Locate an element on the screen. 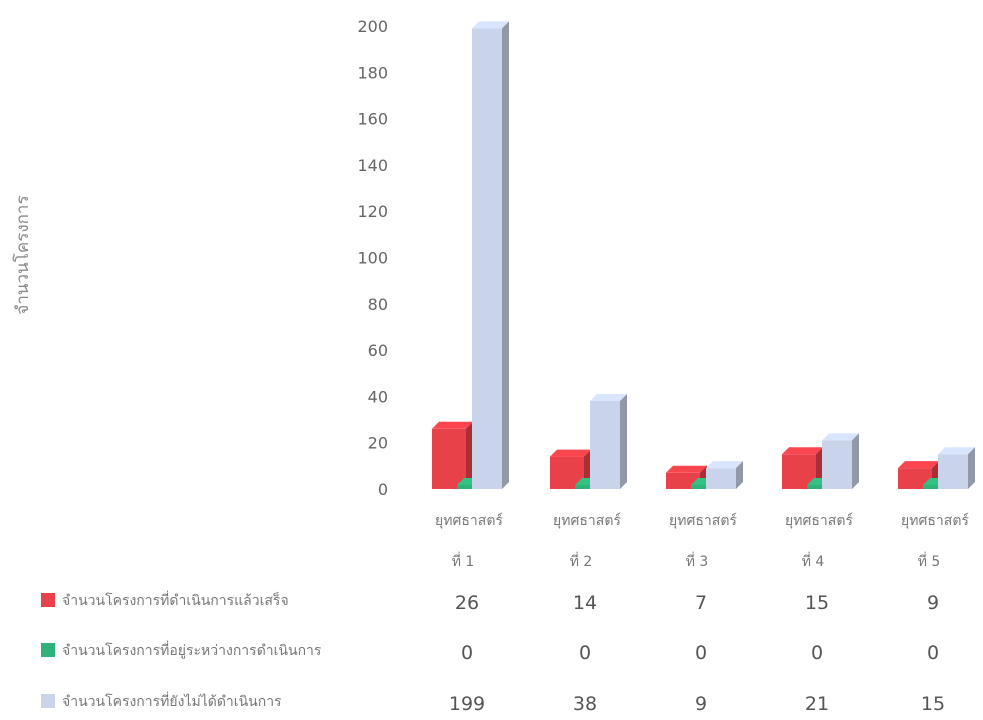 The width and height of the screenshot is (983, 720). y-axis-title: จำนวนโครงการ is located at coordinates (22, 254).